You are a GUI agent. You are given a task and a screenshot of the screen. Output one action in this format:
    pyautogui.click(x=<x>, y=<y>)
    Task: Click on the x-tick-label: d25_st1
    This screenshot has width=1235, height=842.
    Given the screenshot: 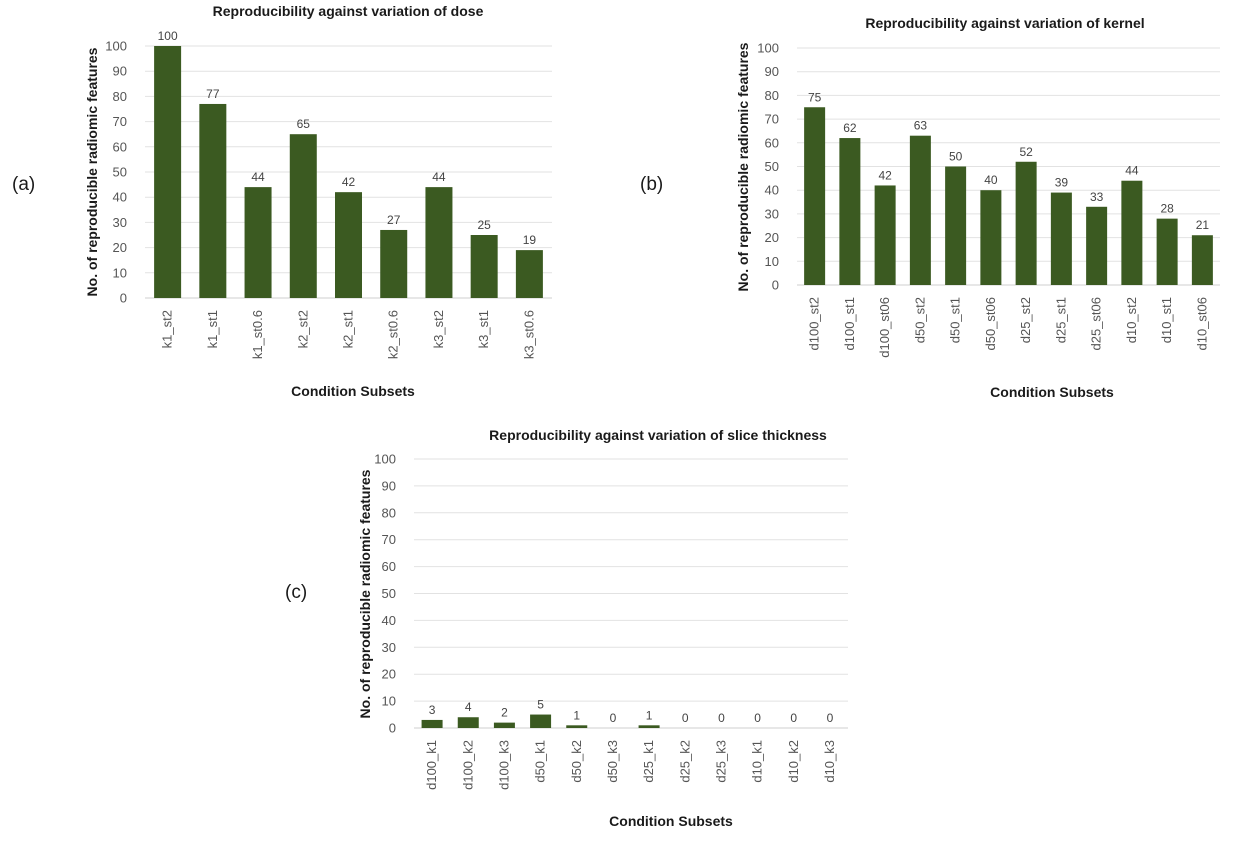 What is the action you would take?
    pyautogui.click(x=1060, y=320)
    